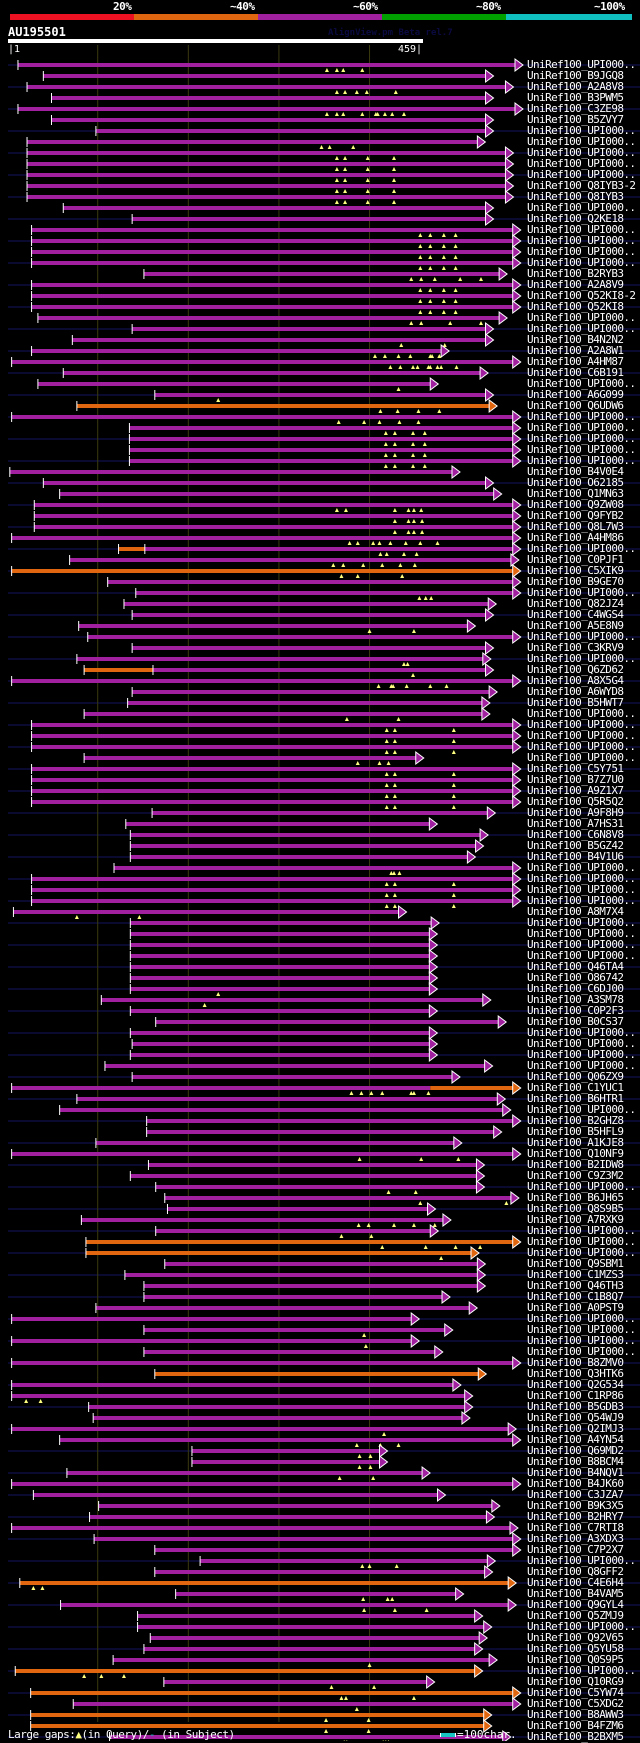 The width and height of the screenshot is (640, 1743). Describe the element at coordinates (575, 1263) in the screenshot. I see `hit-label: UniRef100_Q9SBM1` at that location.